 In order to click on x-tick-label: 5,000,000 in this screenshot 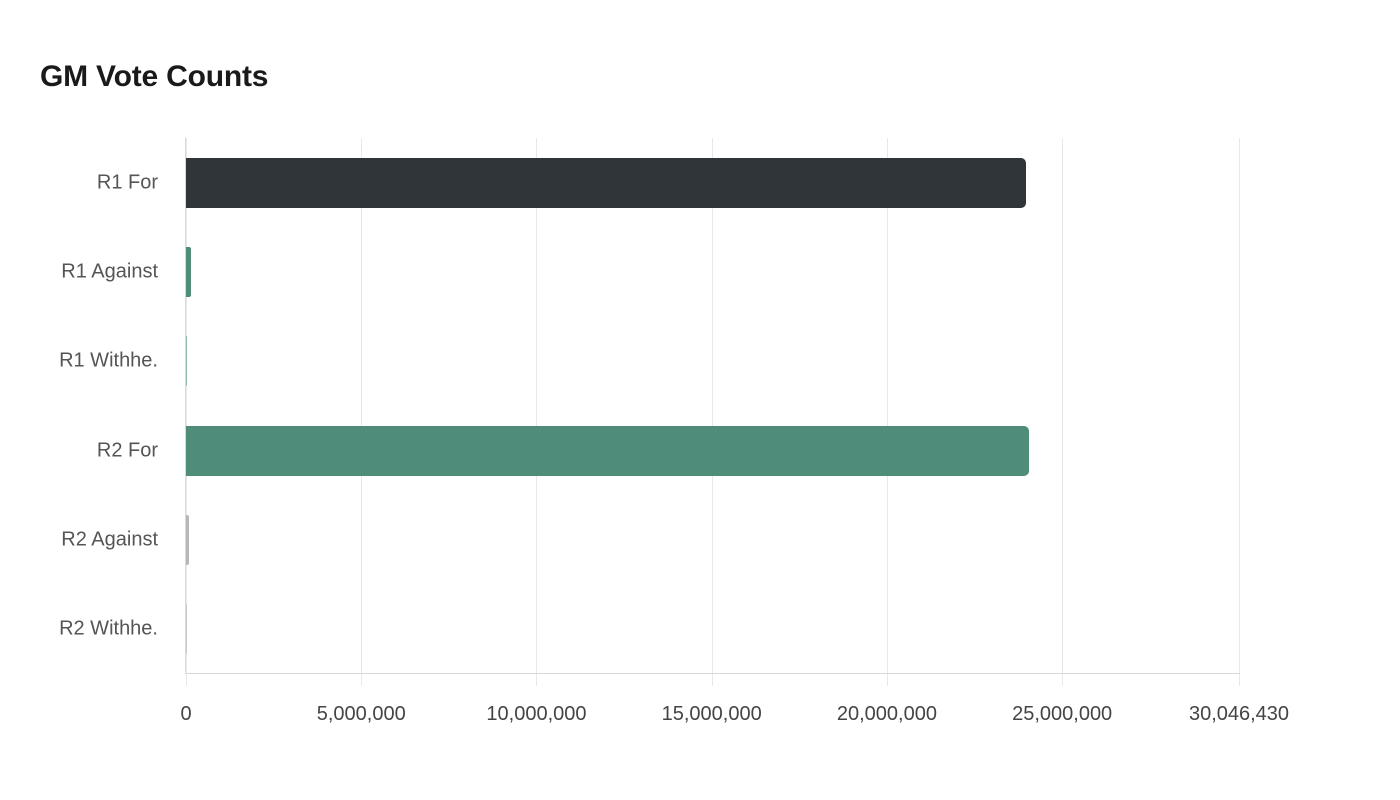, I will do `click(361, 714)`.